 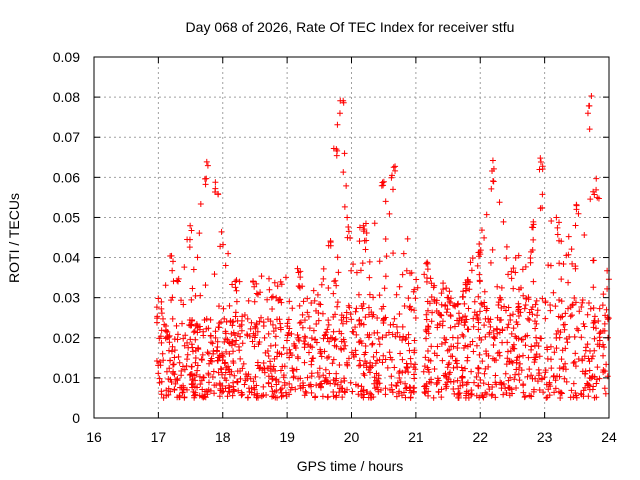 What do you see at coordinates (66, 338) in the screenshot?
I see `y-tick-label: 0.02` at bounding box center [66, 338].